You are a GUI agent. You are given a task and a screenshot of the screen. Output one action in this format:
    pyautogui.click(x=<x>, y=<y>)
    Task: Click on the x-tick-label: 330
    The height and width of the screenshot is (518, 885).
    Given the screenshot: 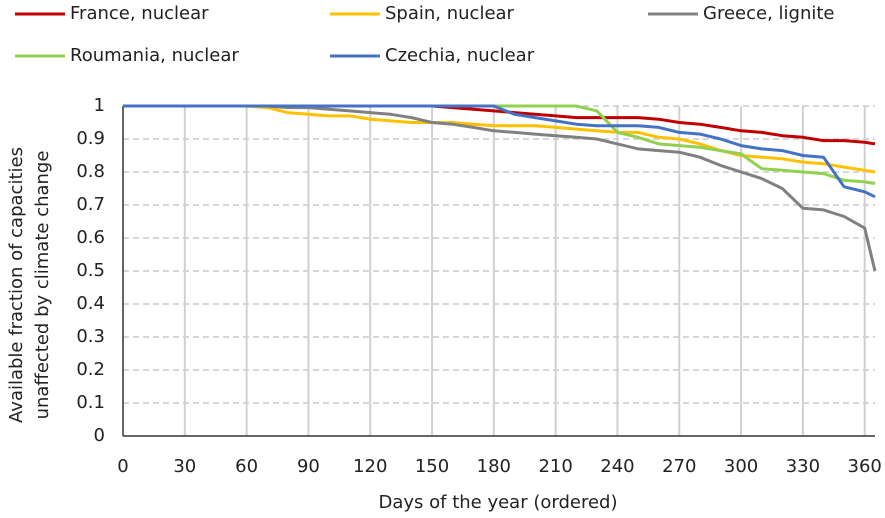 What is the action you would take?
    pyautogui.click(x=803, y=466)
    